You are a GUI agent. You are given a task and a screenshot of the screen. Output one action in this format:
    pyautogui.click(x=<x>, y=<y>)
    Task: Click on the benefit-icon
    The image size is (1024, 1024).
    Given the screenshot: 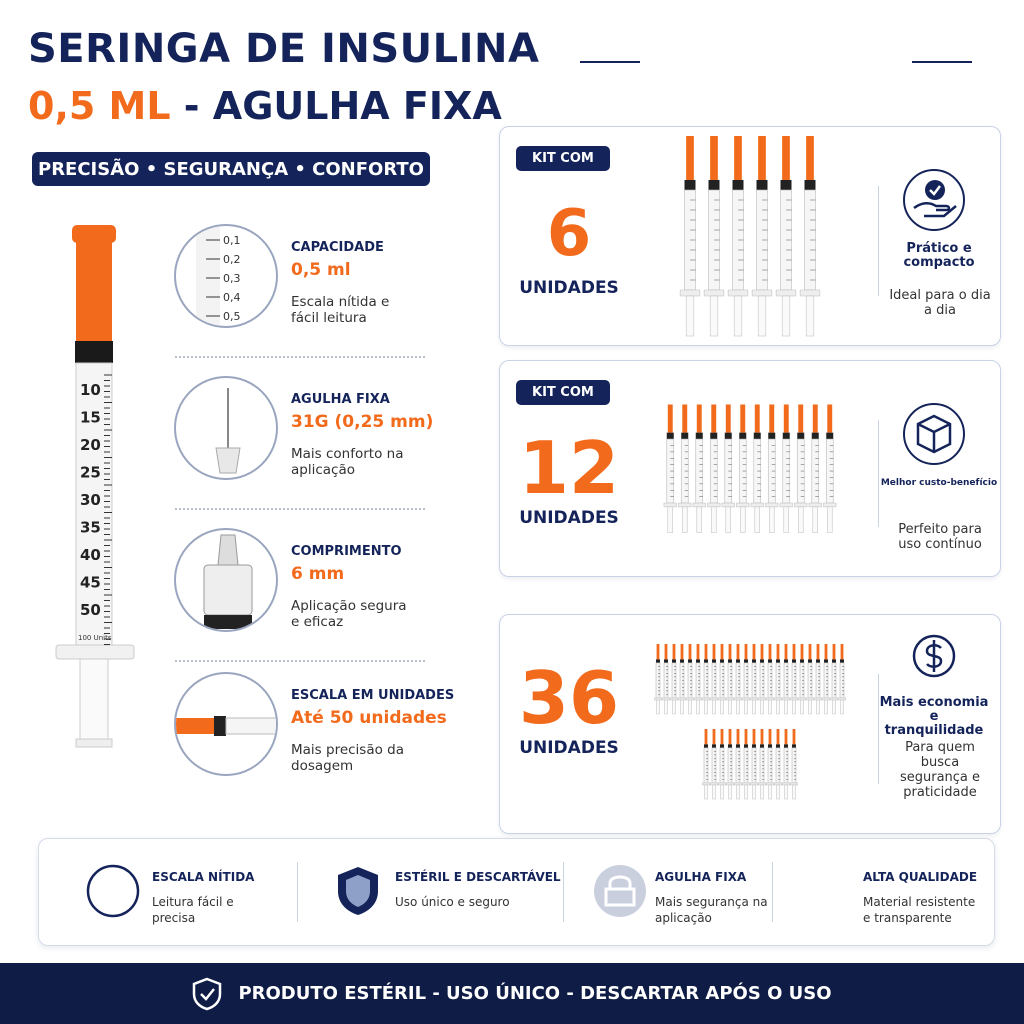 What is the action you would take?
    pyautogui.click(x=934, y=200)
    